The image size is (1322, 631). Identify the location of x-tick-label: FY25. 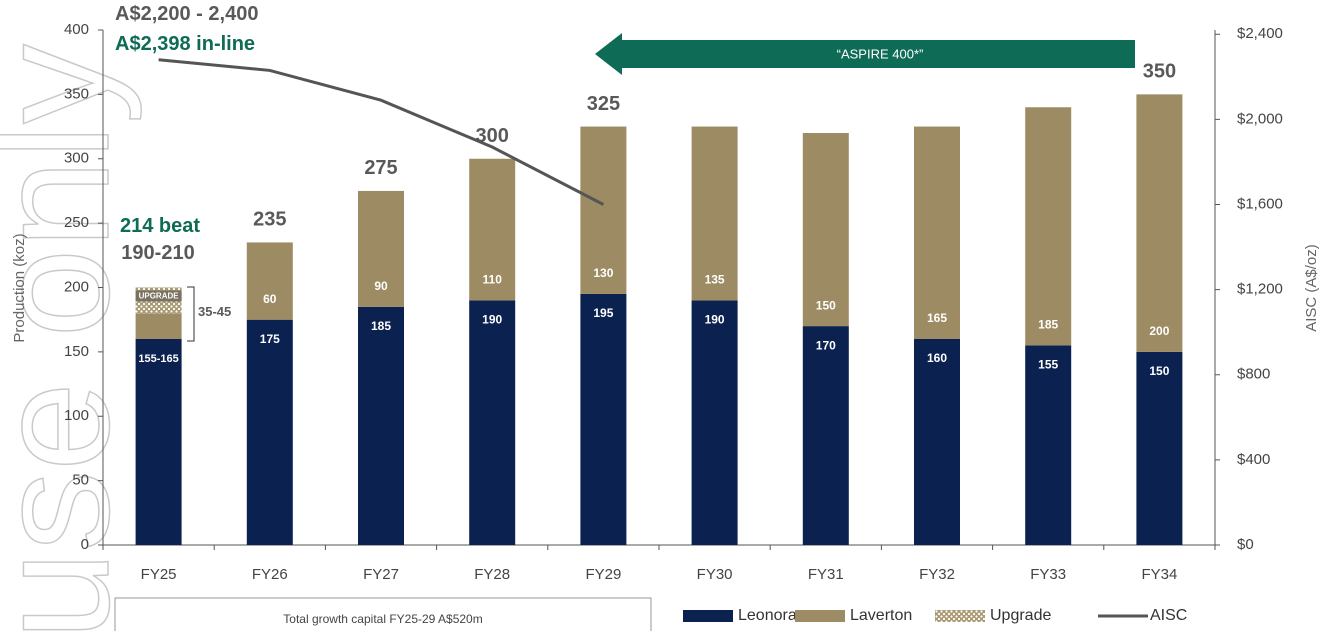
(159, 574).